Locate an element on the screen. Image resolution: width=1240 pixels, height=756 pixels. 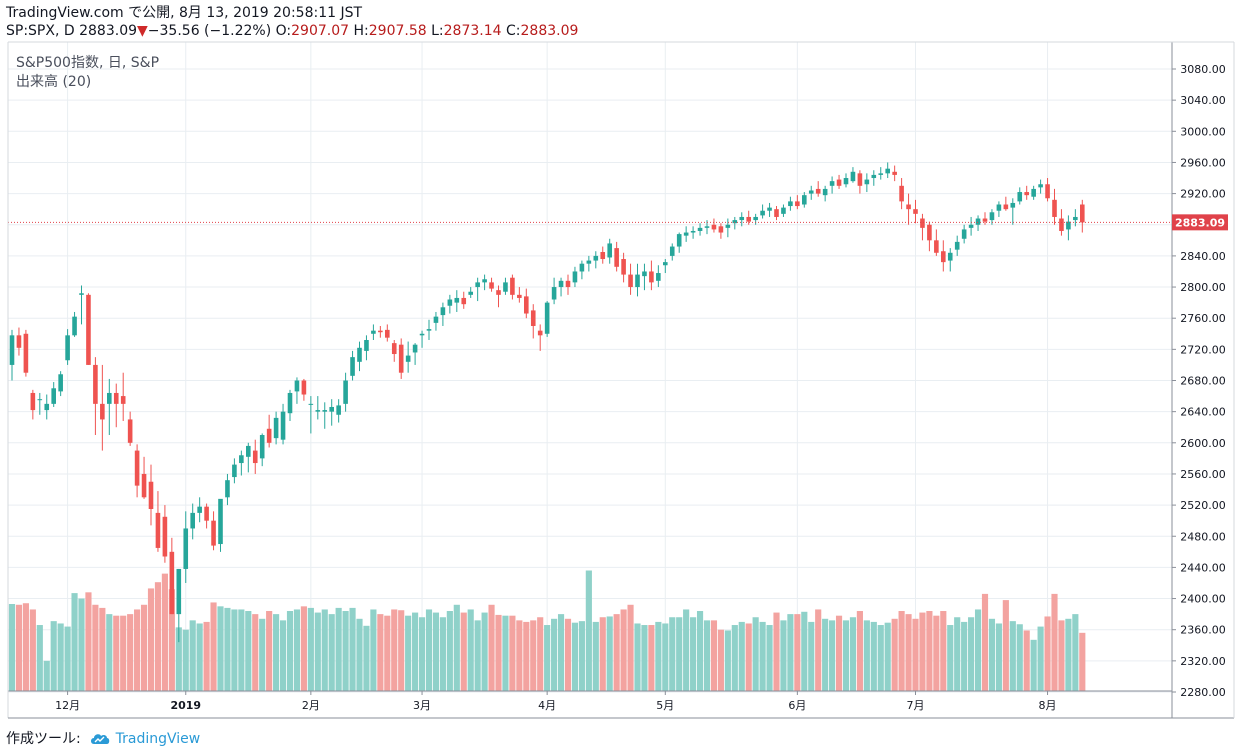
tradingview-link: TradingView is located at coordinates (158, 739).